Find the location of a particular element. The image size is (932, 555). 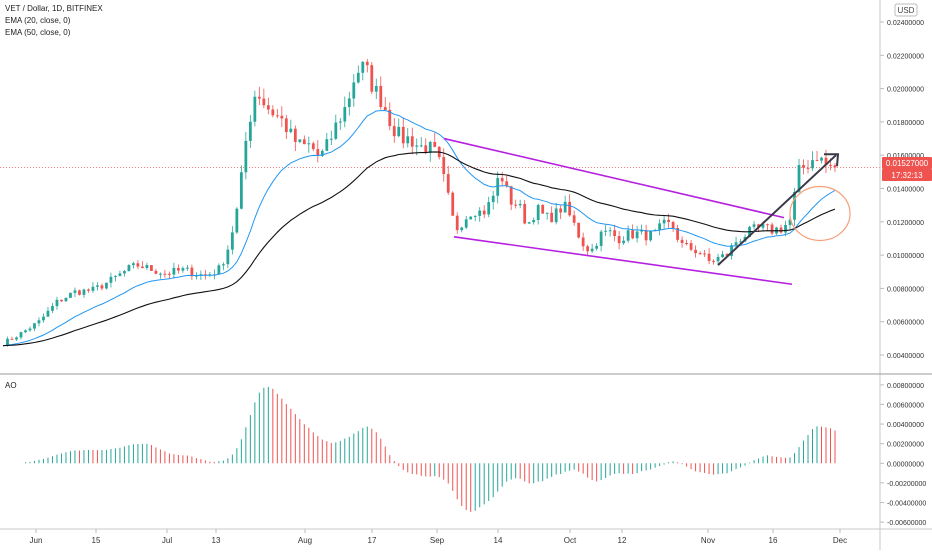

ao-tick-label: 0.00000000 is located at coordinates (905, 464).